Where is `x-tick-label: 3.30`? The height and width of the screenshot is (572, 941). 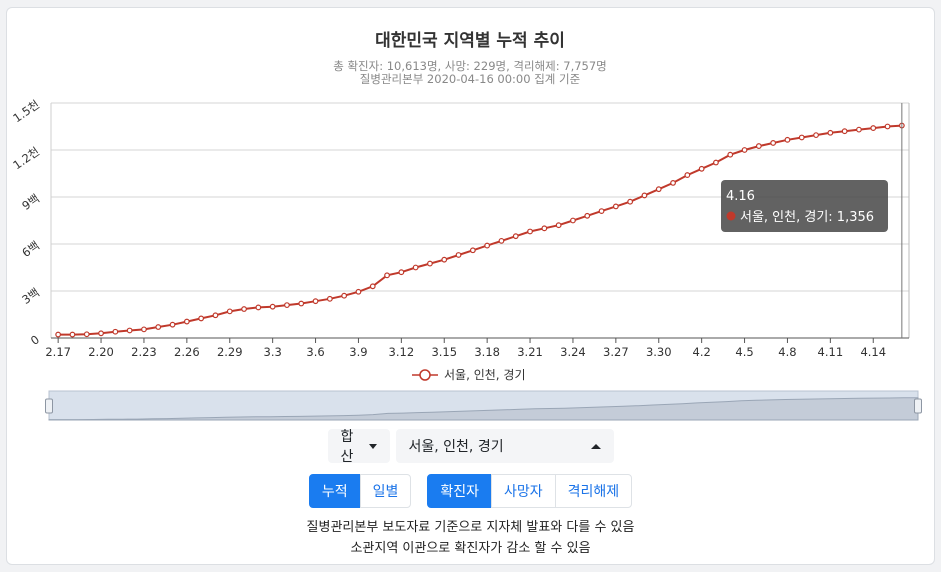 x-tick-label: 3.30 is located at coordinates (659, 352).